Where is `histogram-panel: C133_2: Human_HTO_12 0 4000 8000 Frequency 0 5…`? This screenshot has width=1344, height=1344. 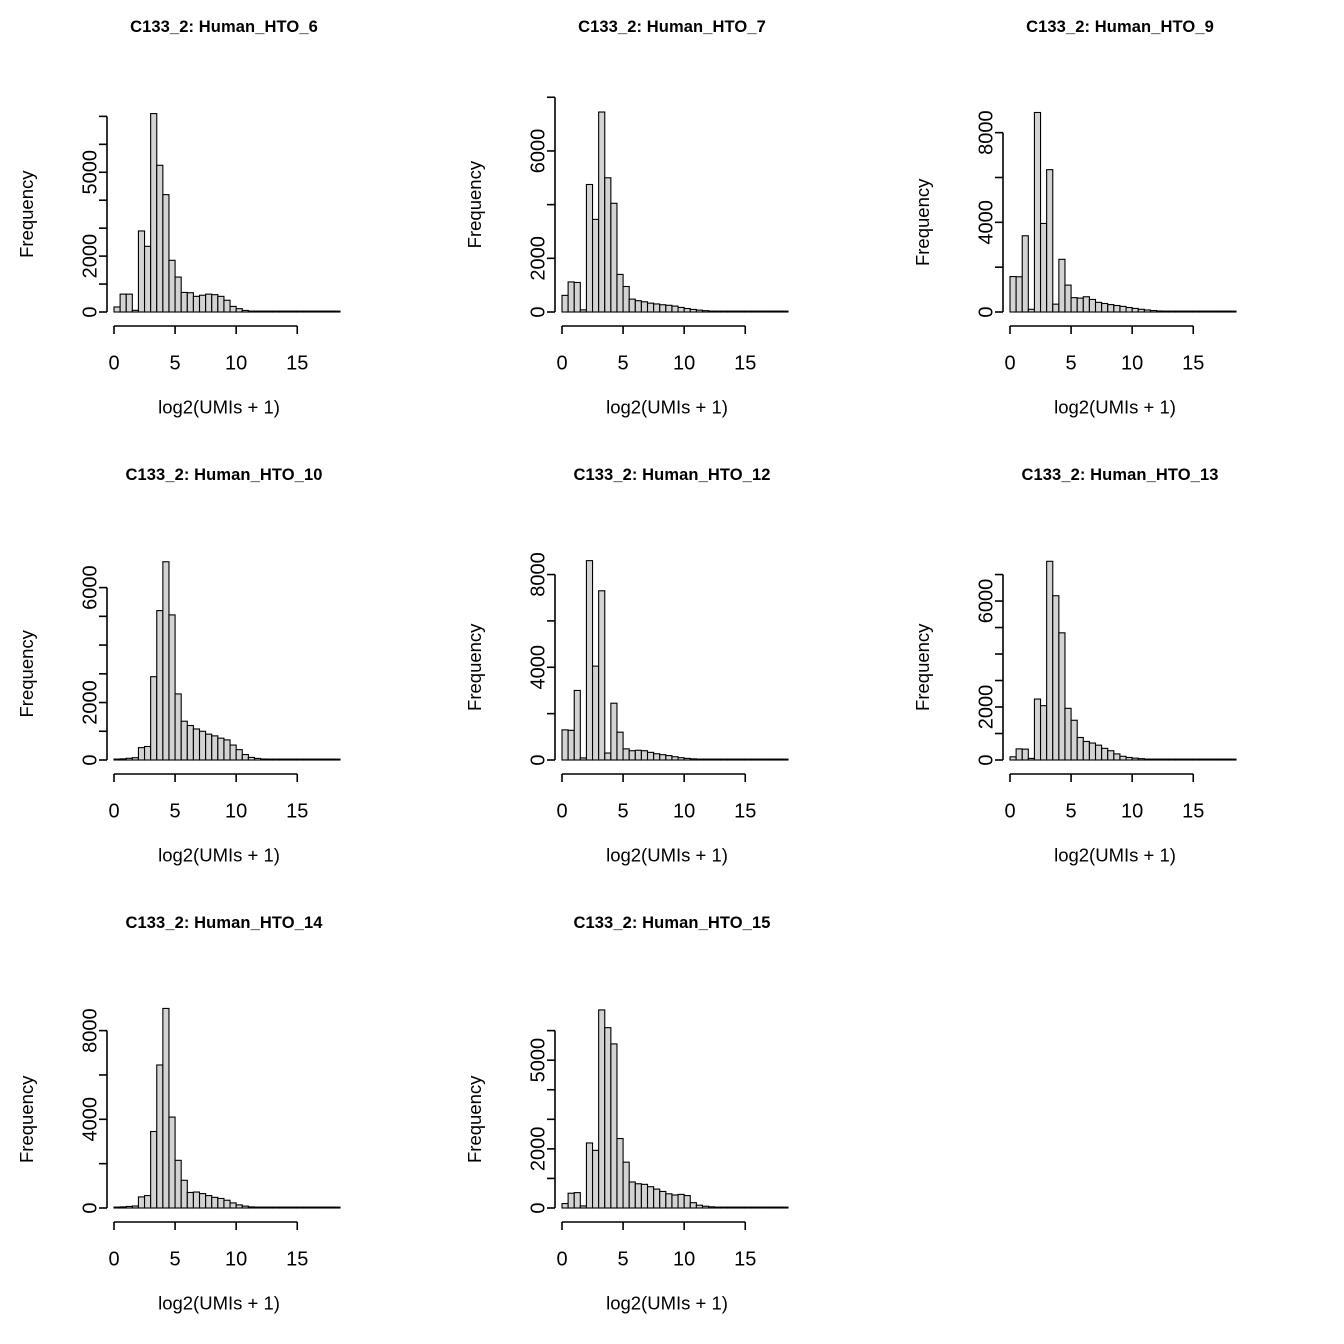
histogram-panel: C133_2: Human_HTO_12 0 4000 8000 Frequency 0 5… is located at coordinates (672, 672).